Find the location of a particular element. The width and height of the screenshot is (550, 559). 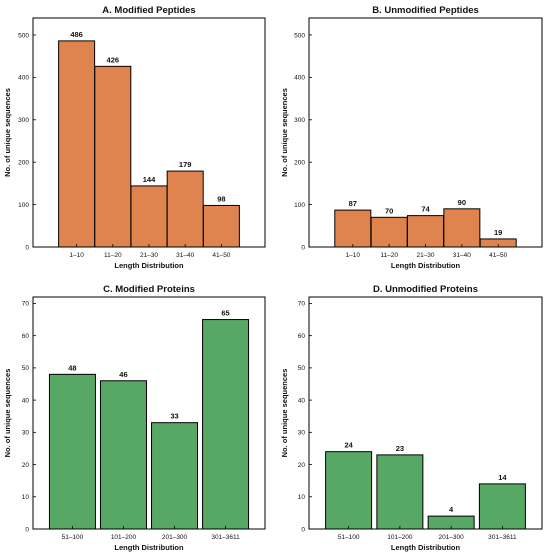

bar-value-label: 87 is located at coordinates (353, 203).